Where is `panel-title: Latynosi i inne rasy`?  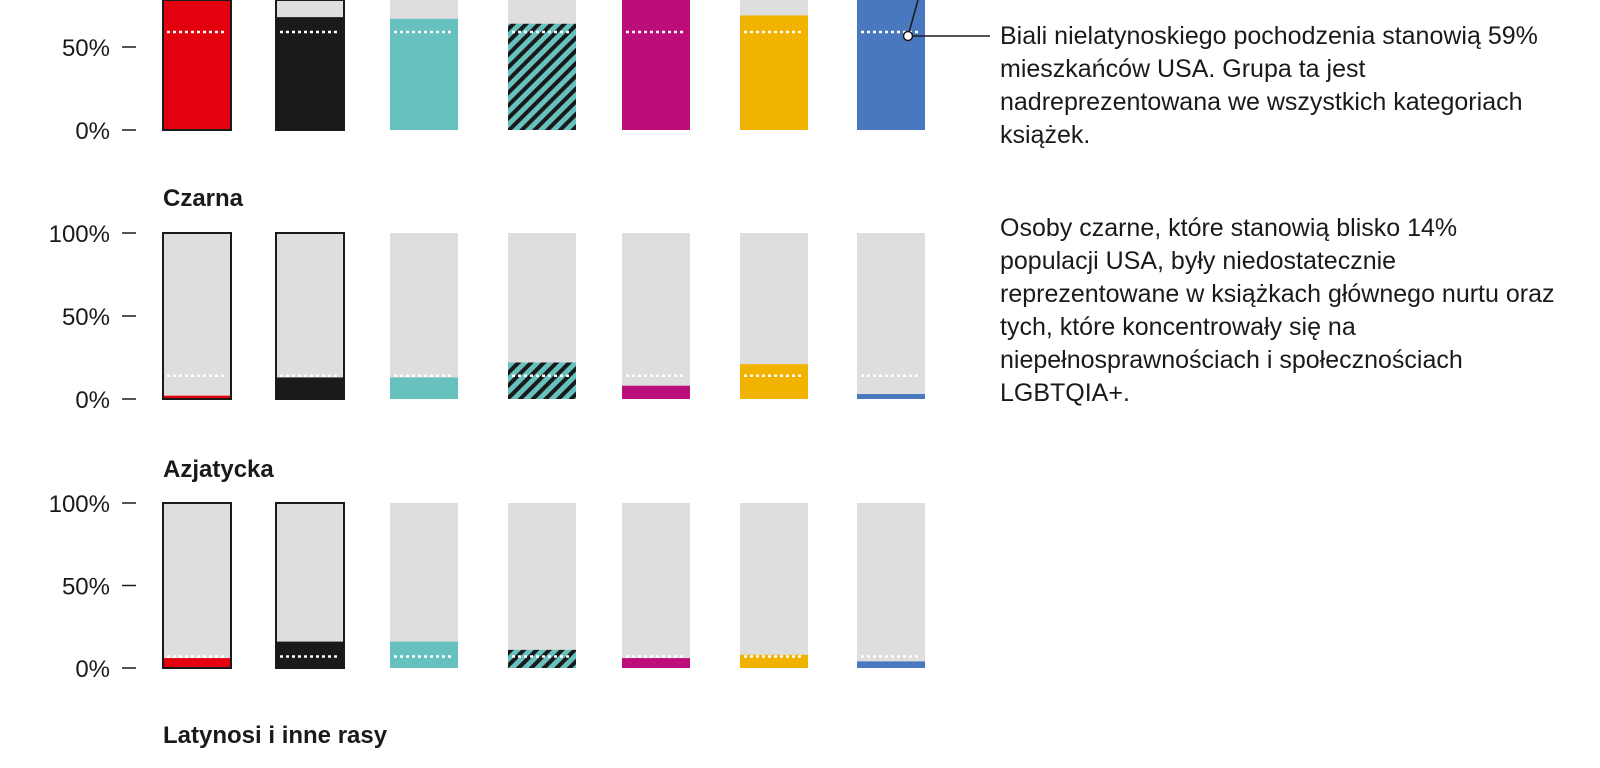
panel-title: Latynosi i inne rasy is located at coordinates (275, 735).